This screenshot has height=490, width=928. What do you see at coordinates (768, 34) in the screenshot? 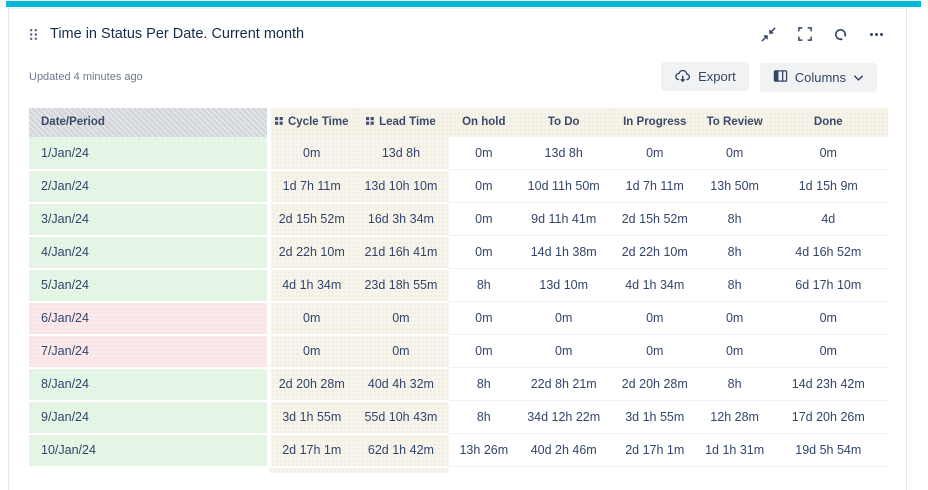
I see `collapse-arrows-icon` at bounding box center [768, 34].